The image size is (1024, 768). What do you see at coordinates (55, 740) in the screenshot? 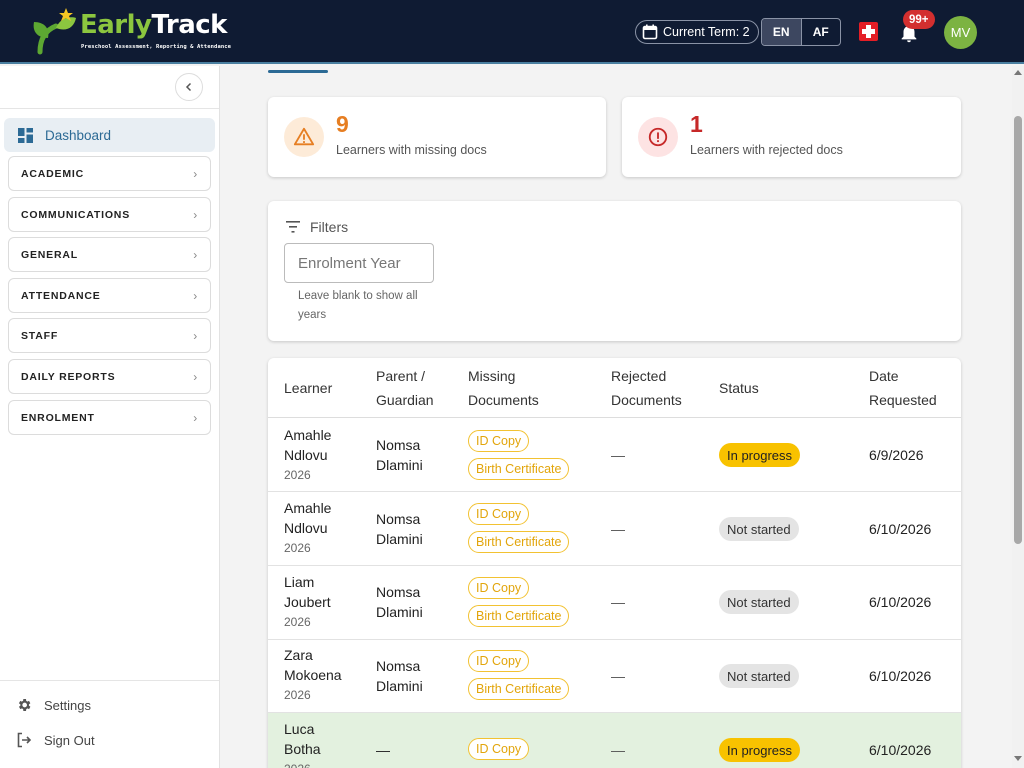
I see `sign-out-link: Sign Out` at bounding box center [55, 740].